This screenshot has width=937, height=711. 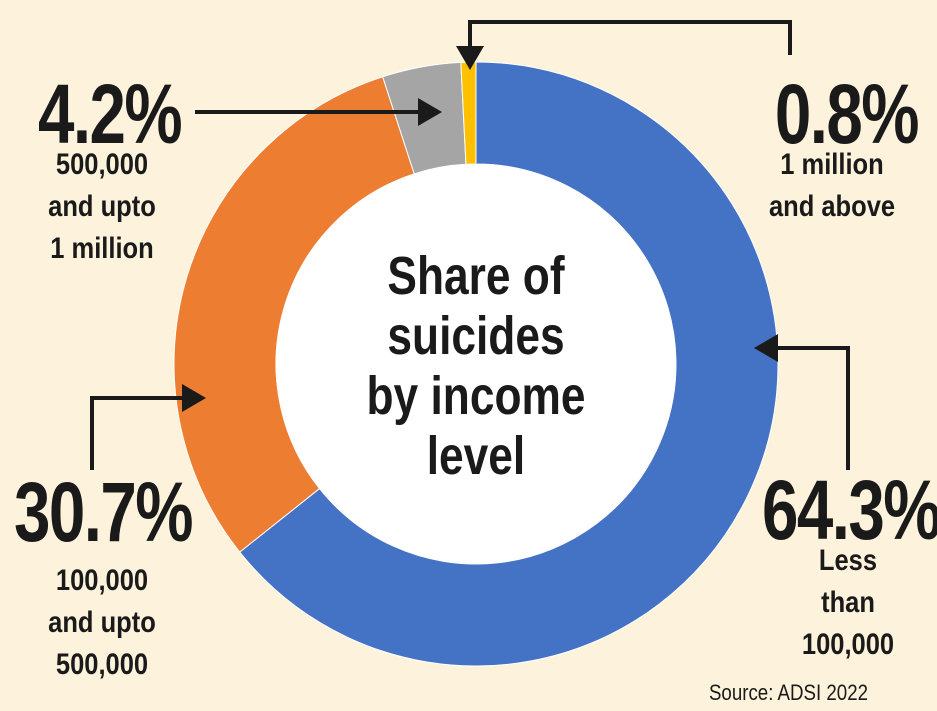 I want to click on chart-title: Share of suicides by income level, so click(x=476, y=366).